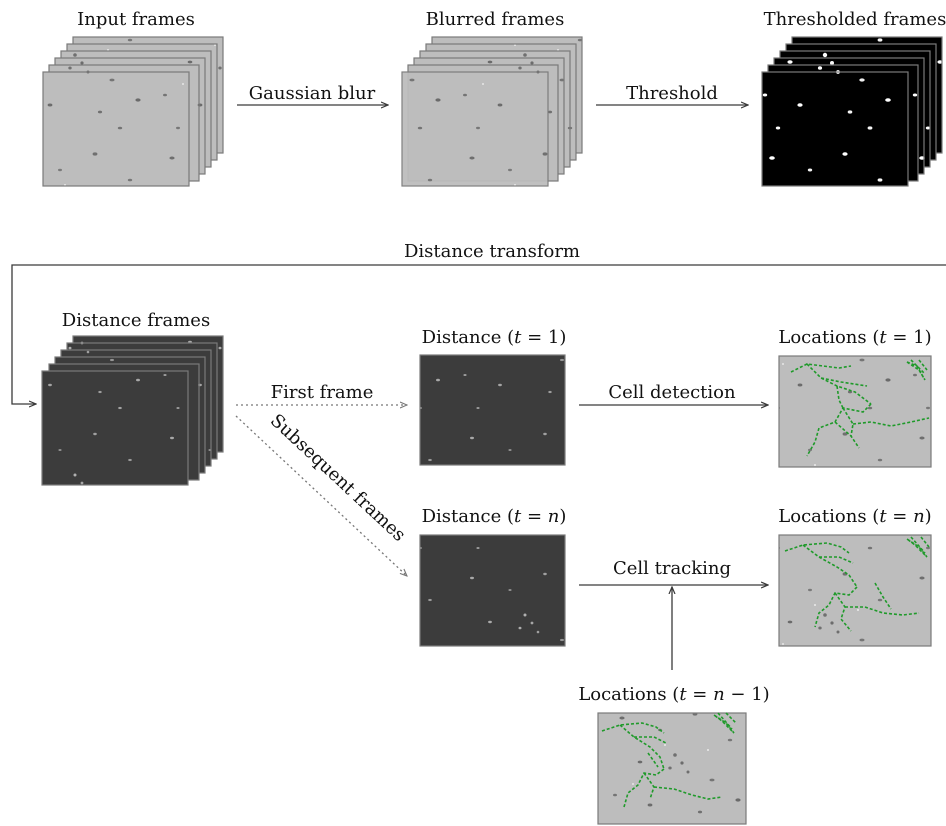  What do you see at coordinates (495, 19) in the screenshot?
I see `blurred-frames-label: Blurred frames` at bounding box center [495, 19].